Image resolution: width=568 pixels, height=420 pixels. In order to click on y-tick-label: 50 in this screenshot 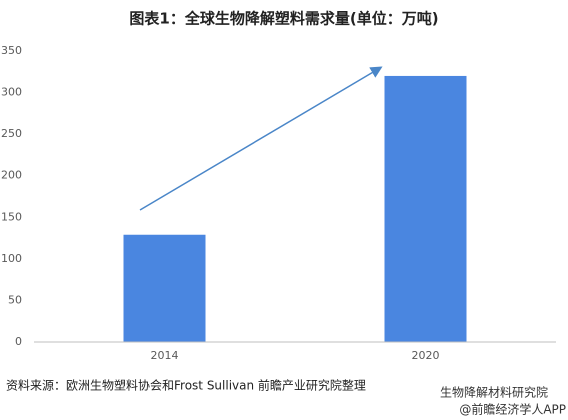, I will do `click(15, 299)`.